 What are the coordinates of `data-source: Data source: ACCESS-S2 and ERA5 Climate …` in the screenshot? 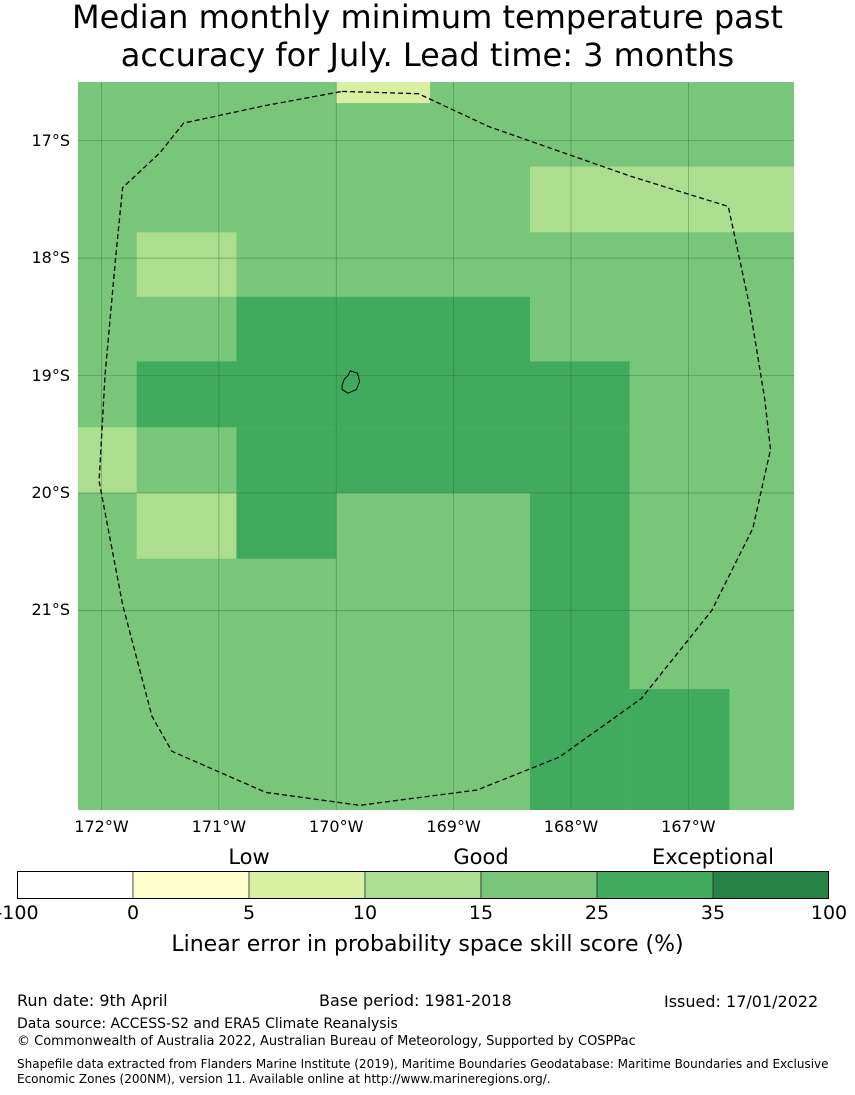 It's located at (207, 1024).